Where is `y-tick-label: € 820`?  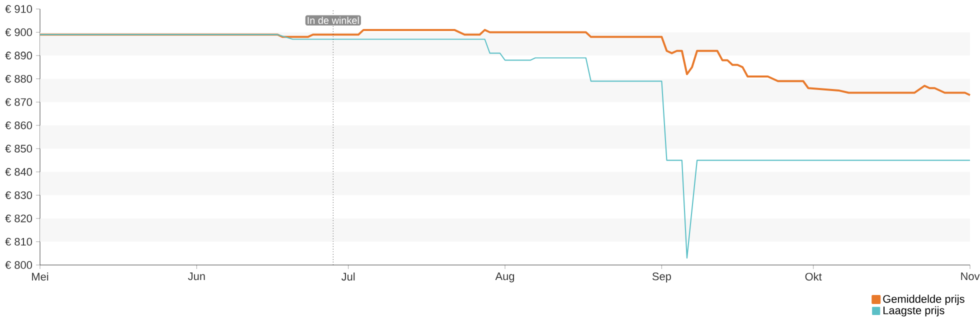 y-tick-label: € 820 is located at coordinates (18, 218).